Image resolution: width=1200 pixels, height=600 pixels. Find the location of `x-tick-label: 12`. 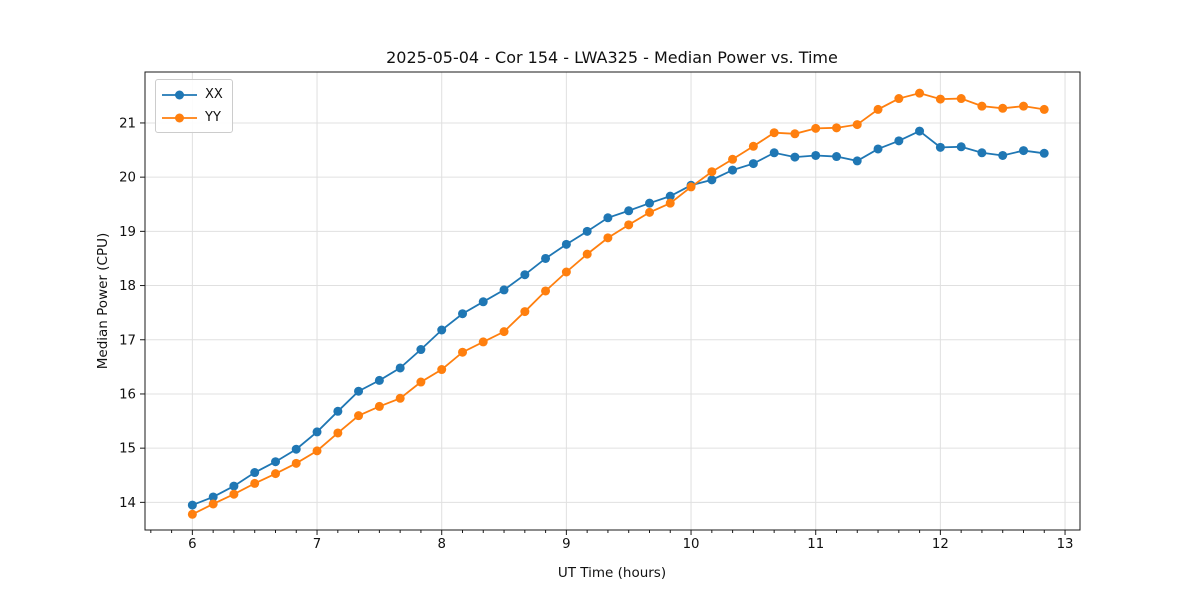

x-tick-label: 12 is located at coordinates (940, 544).